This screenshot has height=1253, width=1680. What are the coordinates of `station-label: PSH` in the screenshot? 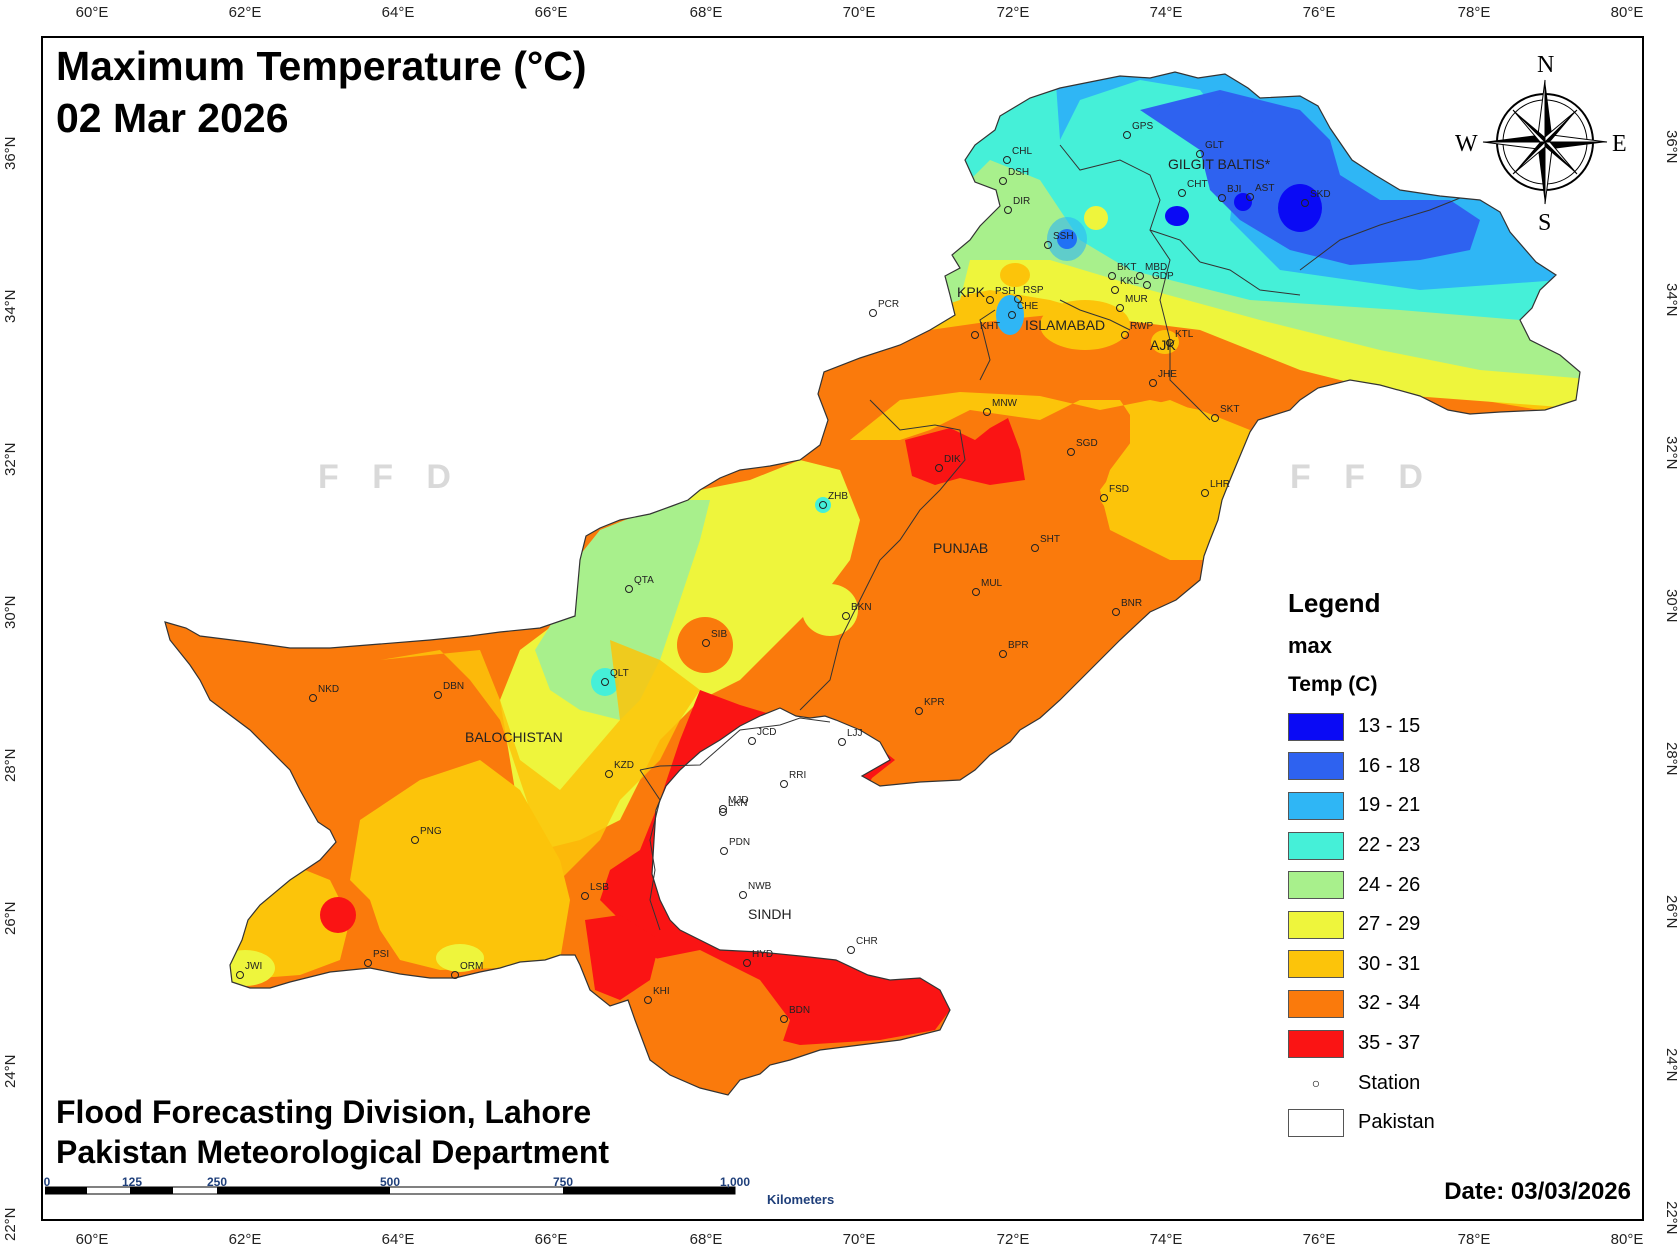 It's located at (1005, 291).